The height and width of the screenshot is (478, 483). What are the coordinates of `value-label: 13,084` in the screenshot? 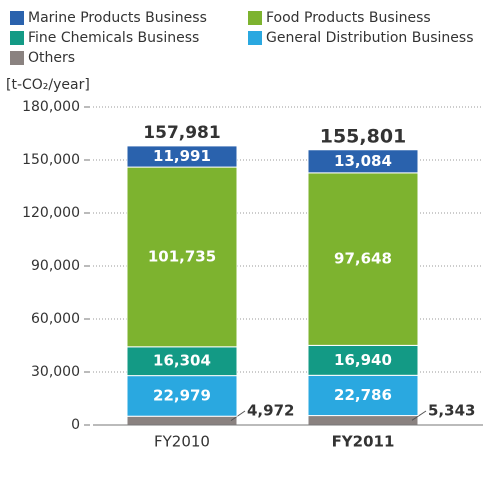 It's located at (363, 161).